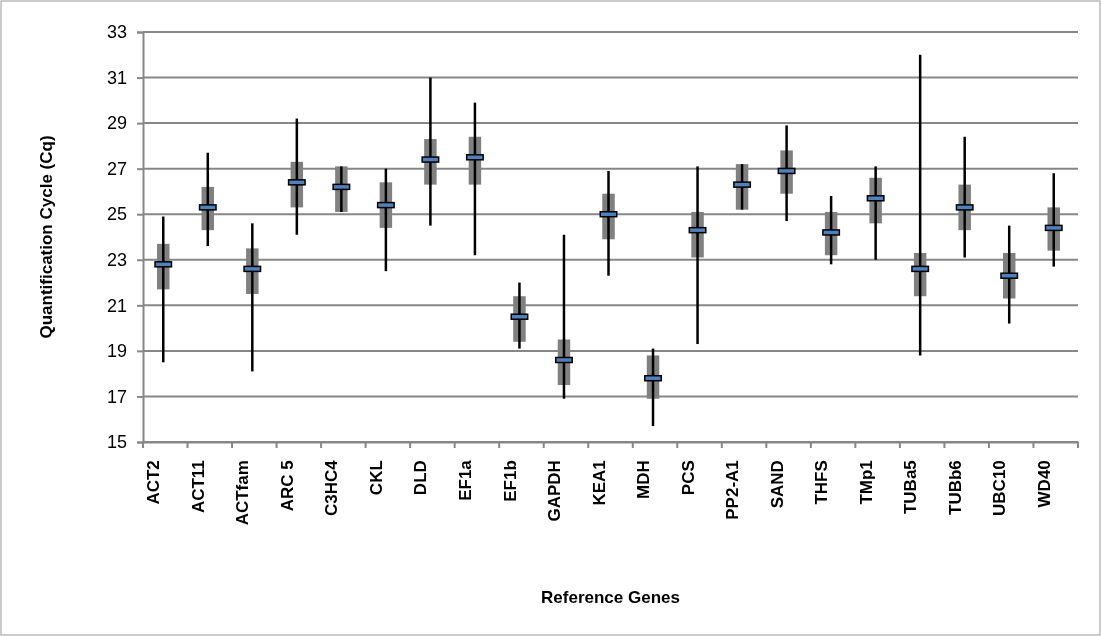  Describe the element at coordinates (822, 482) in the screenshot. I see `x-tick-label: THFS` at that location.